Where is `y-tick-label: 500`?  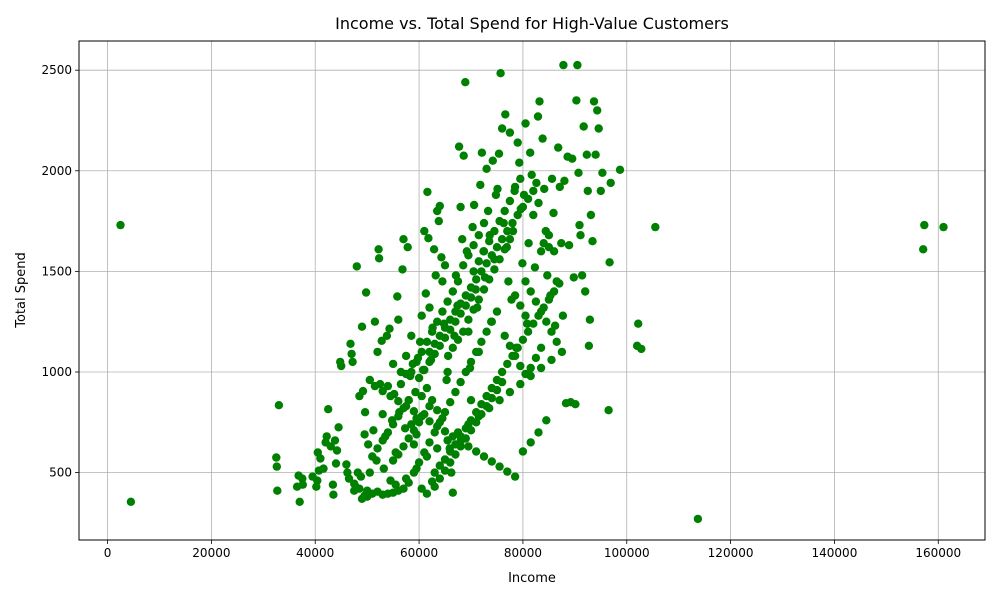
y-tick-label: 500 is located at coordinates (60, 473).